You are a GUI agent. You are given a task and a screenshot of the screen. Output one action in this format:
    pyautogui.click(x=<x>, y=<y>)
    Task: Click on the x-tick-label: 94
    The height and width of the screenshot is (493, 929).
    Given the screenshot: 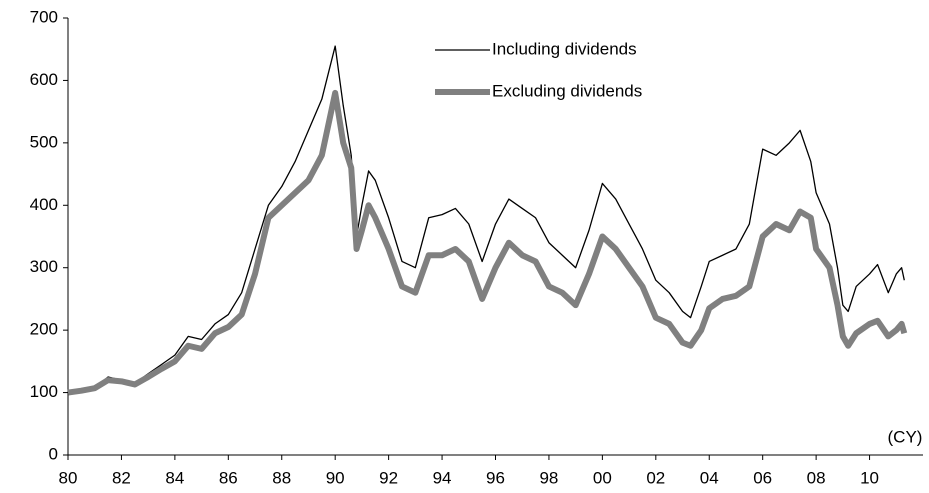 What is the action you would take?
    pyautogui.click(x=442, y=477)
    